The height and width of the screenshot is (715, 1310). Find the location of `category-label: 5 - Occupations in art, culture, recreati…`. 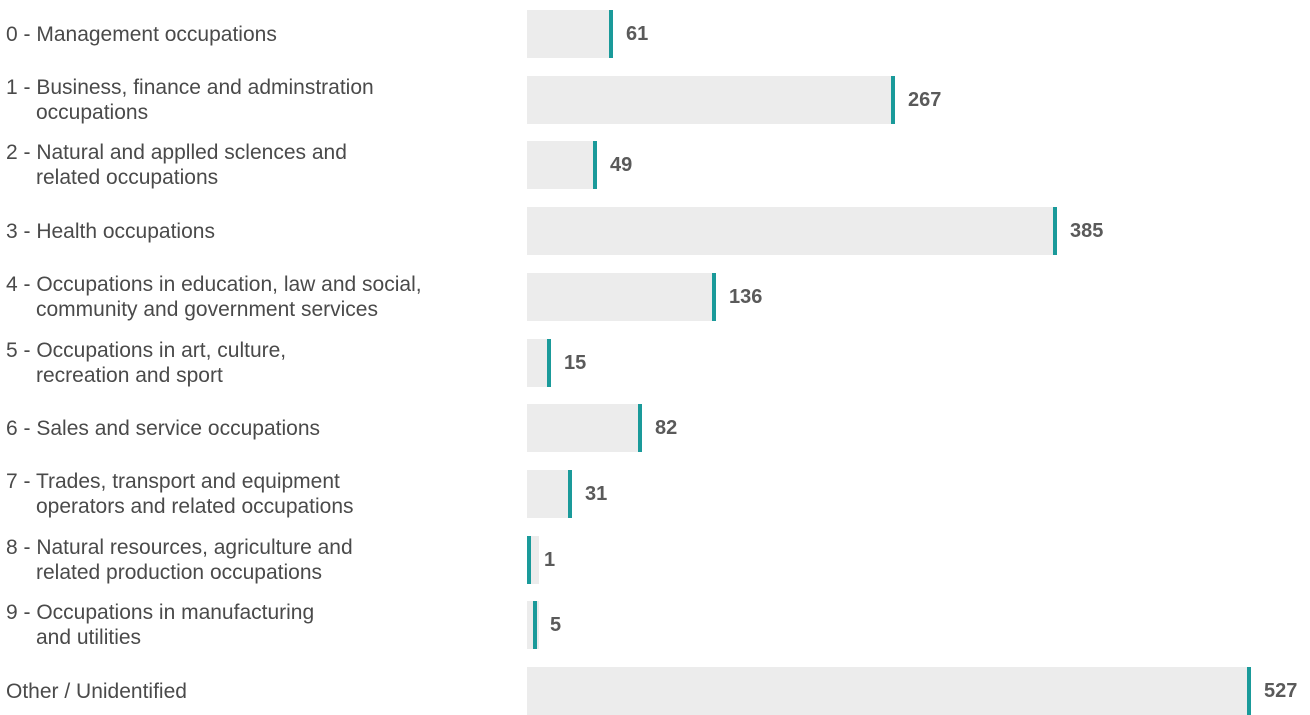

category-label: 5 - Occupations in art, culture, recreati… is located at coordinates (146, 363).